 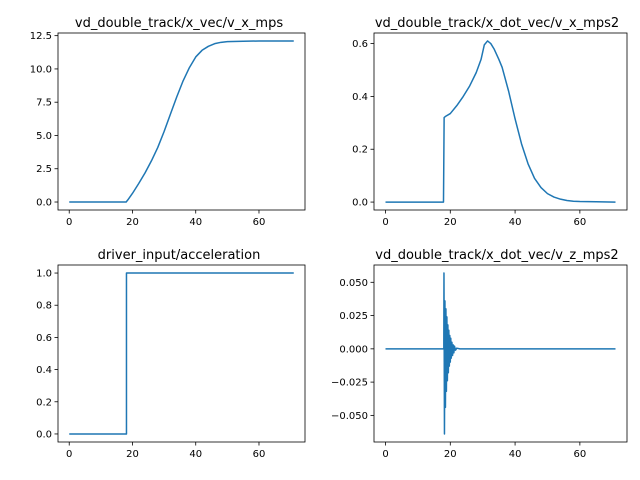 What do you see at coordinates (41, 69) in the screenshot?
I see `y-tick-label: 10.0` at bounding box center [41, 69].